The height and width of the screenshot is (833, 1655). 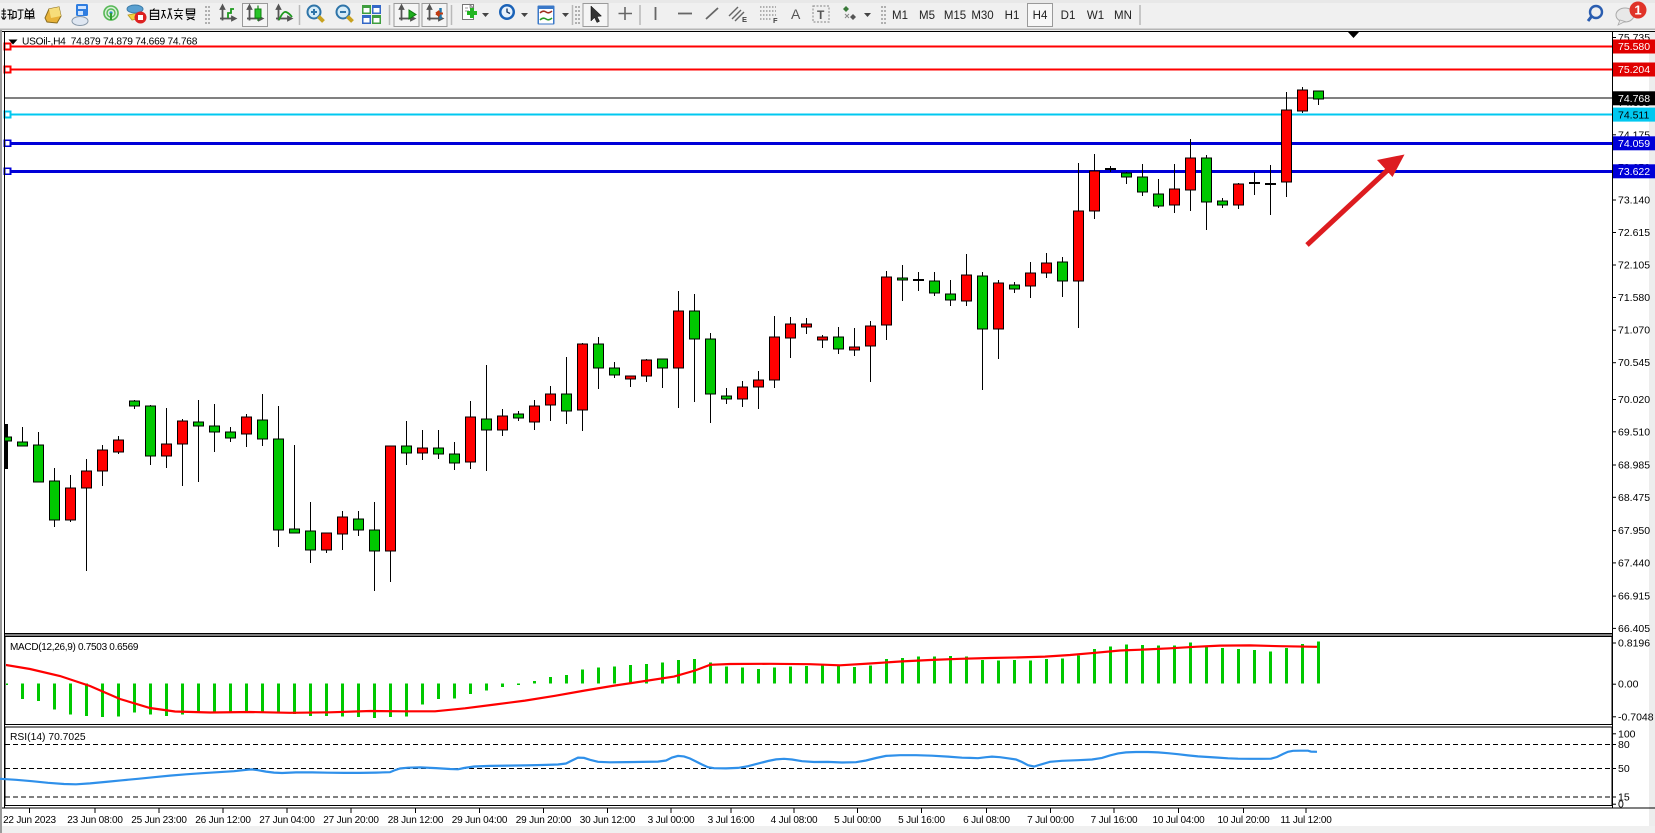 What do you see at coordinates (1624, 798) in the screenshot?
I see `svg-text: 15` at bounding box center [1624, 798].